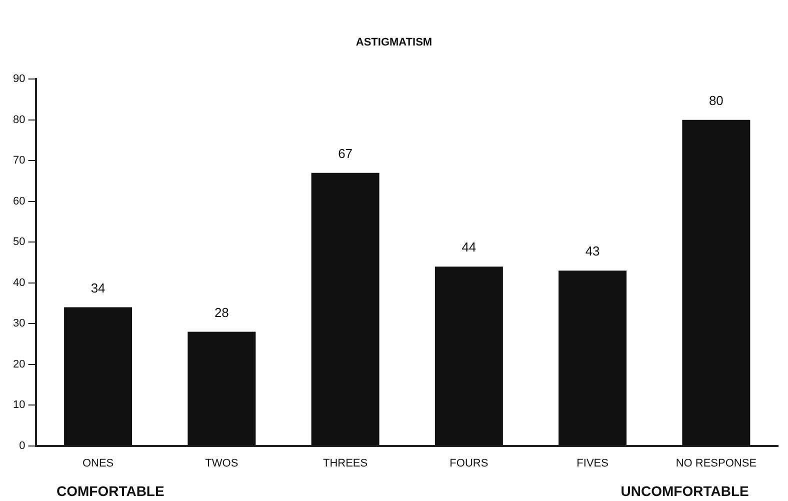 This screenshot has width=788, height=501. Describe the element at coordinates (469, 463) in the screenshot. I see `x-tick-label: FOURS` at that location.